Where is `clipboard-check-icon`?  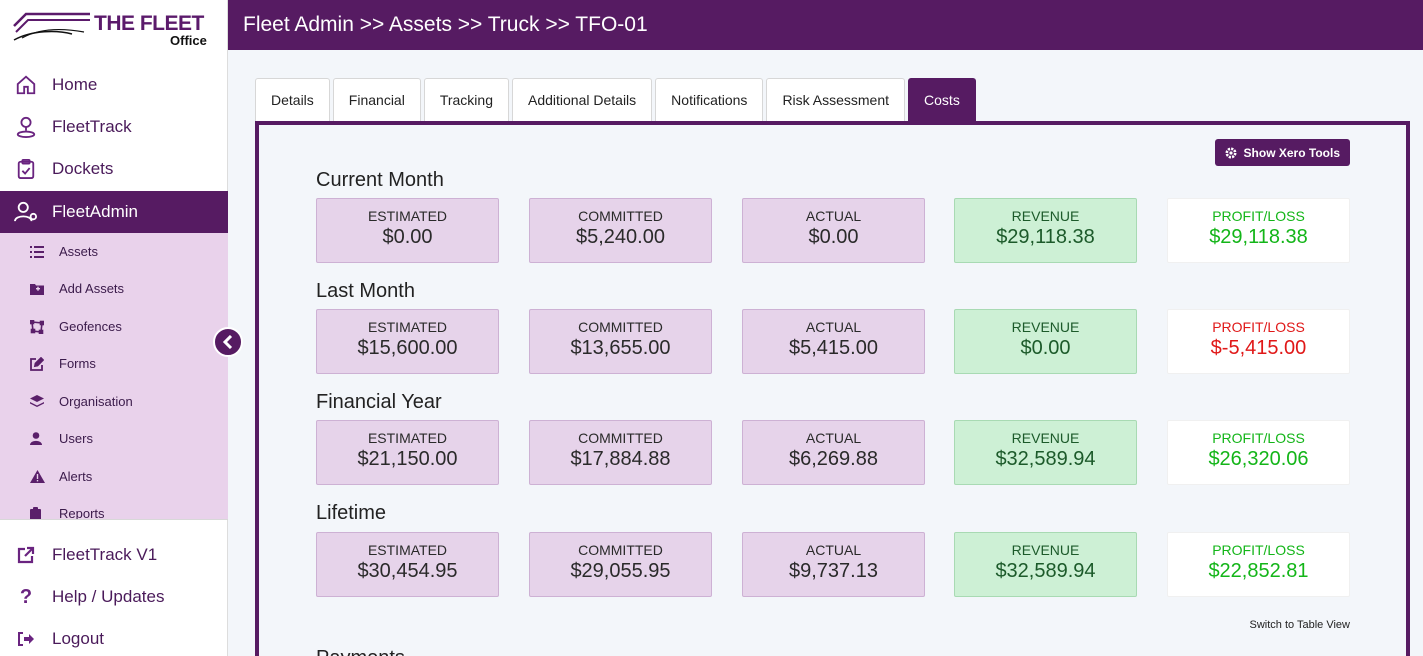 clipboard-check-icon is located at coordinates (26, 169).